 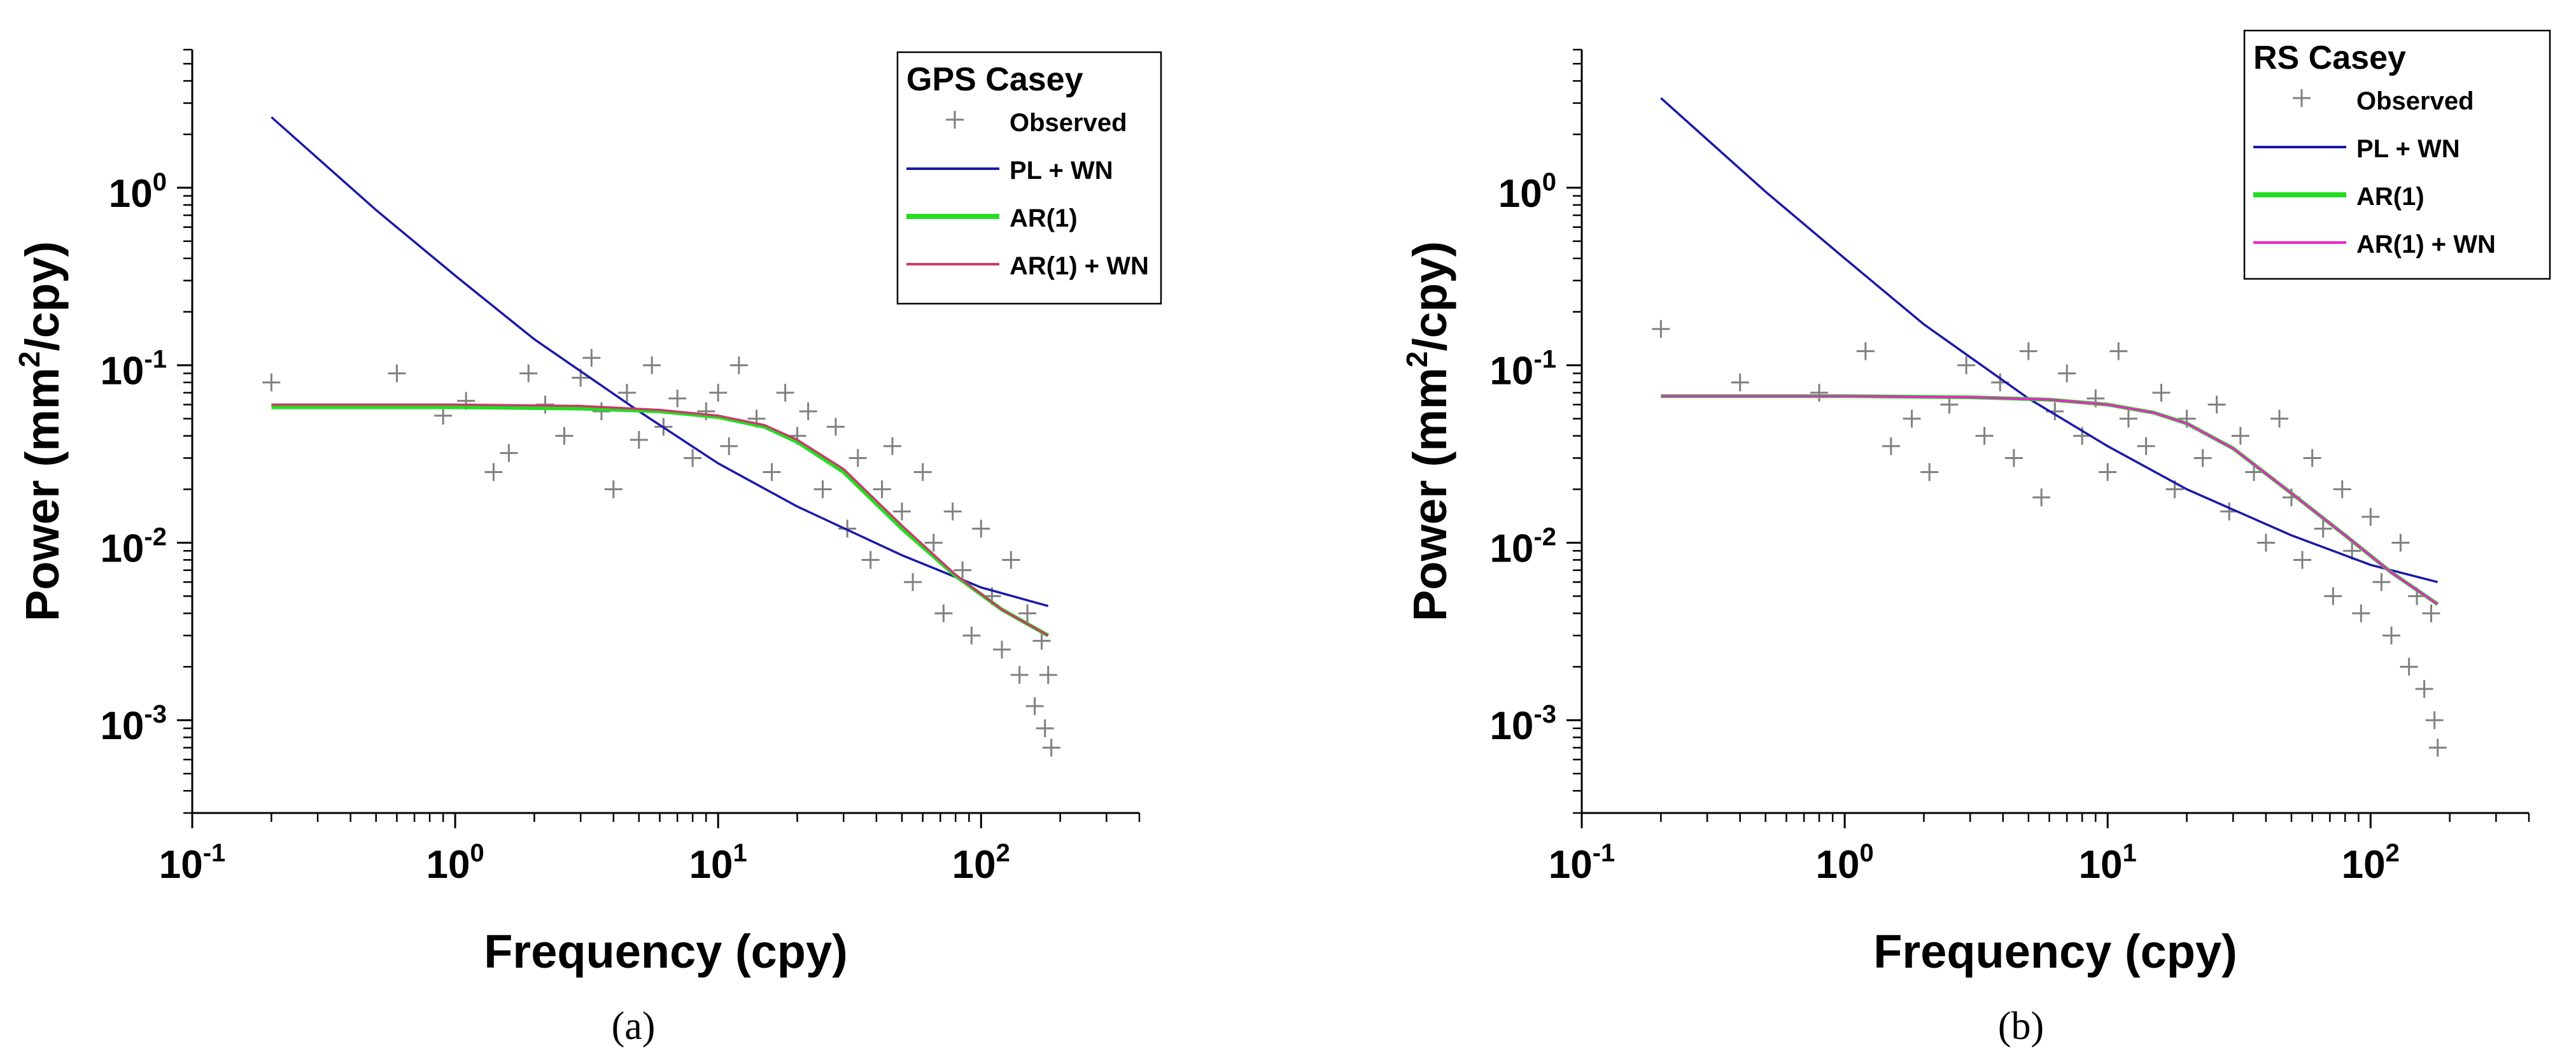 I want to click on legend-entry-2: AR(1), so click(x=1044, y=218).